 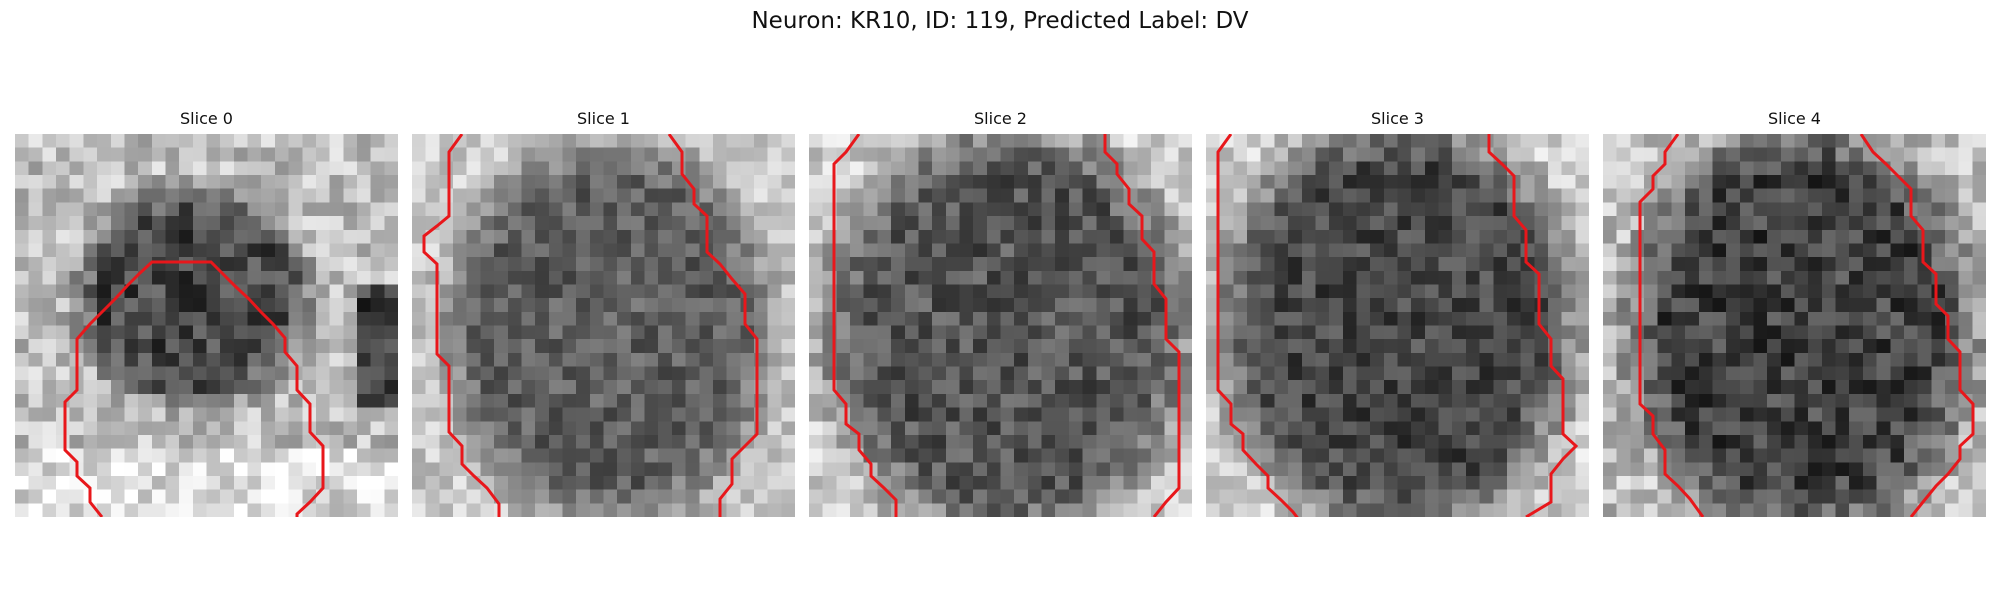 I want to click on slice-panel-4: Slice 4, so click(x=1794, y=312).